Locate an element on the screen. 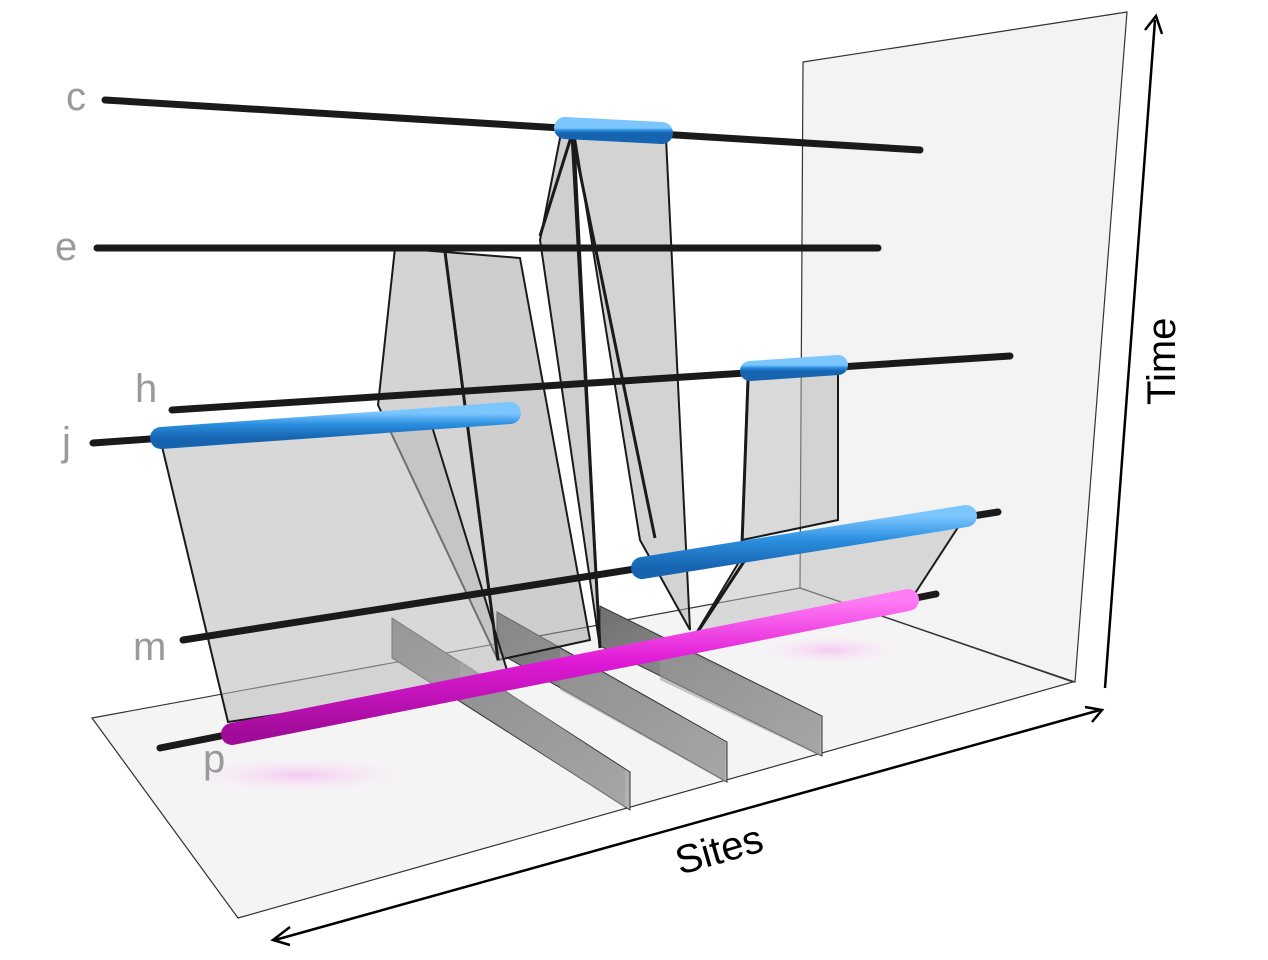 This screenshot has width=1268, height=960. sites-axis-arrowhead-left is located at coordinates (280, 936).